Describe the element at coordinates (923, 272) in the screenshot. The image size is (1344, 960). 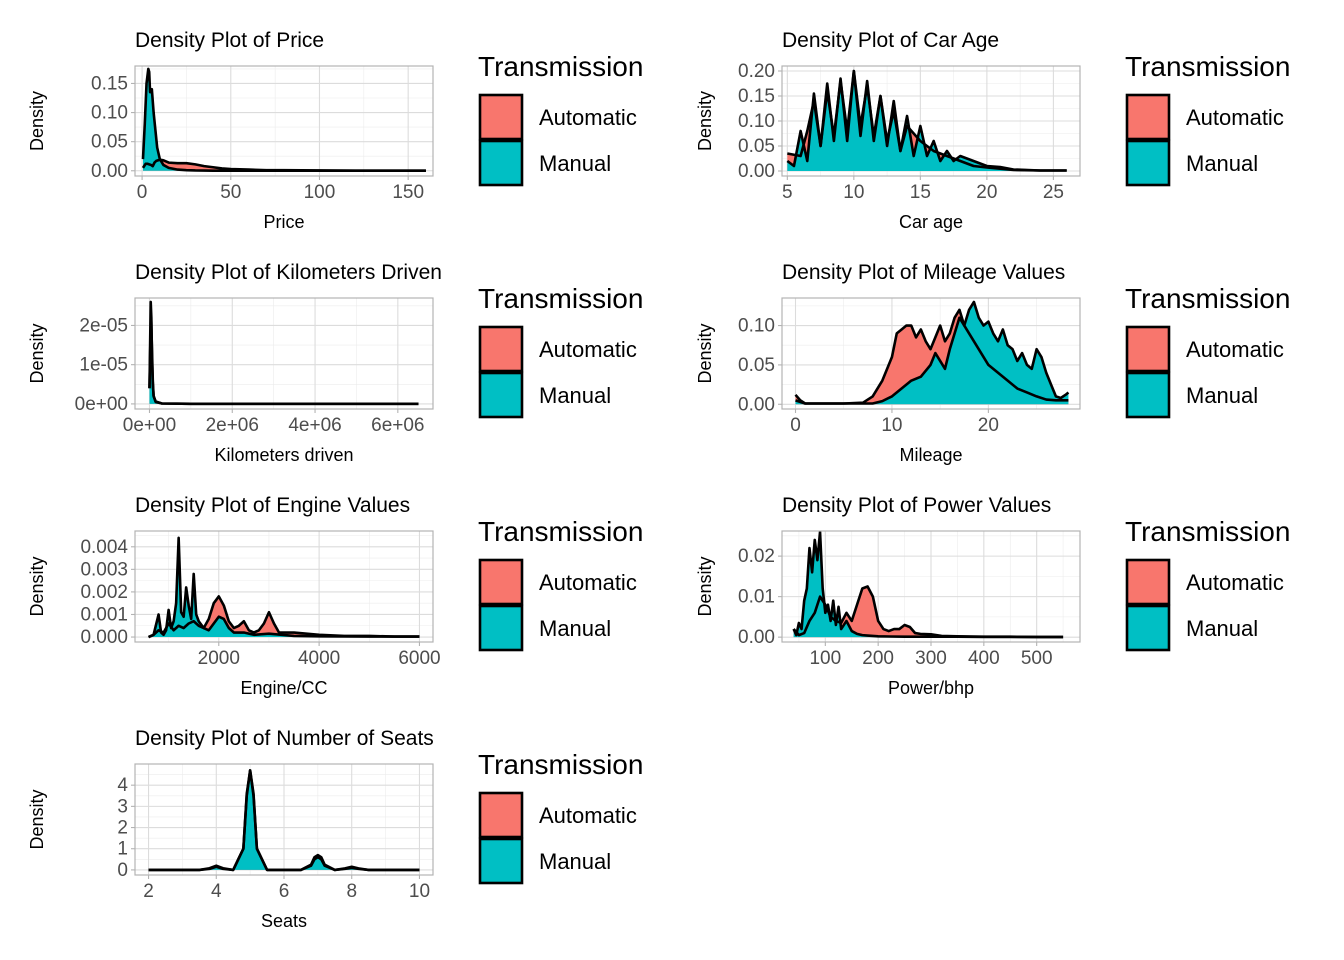
I see `chart-title: Density Plot of Mileage Values` at that location.